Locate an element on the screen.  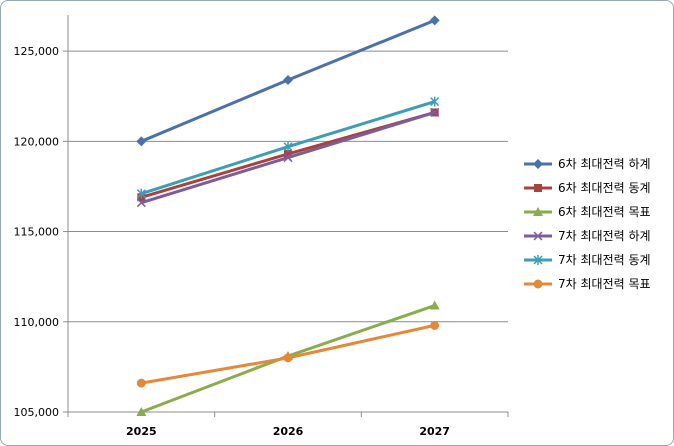
legend-item: 7차 최대전력 목표 is located at coordinates (587, 284).